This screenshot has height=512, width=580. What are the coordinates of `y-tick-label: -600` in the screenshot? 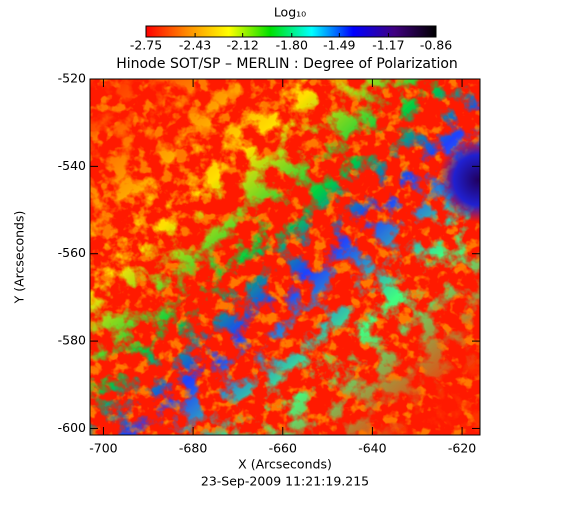 It's located at (72, 427).